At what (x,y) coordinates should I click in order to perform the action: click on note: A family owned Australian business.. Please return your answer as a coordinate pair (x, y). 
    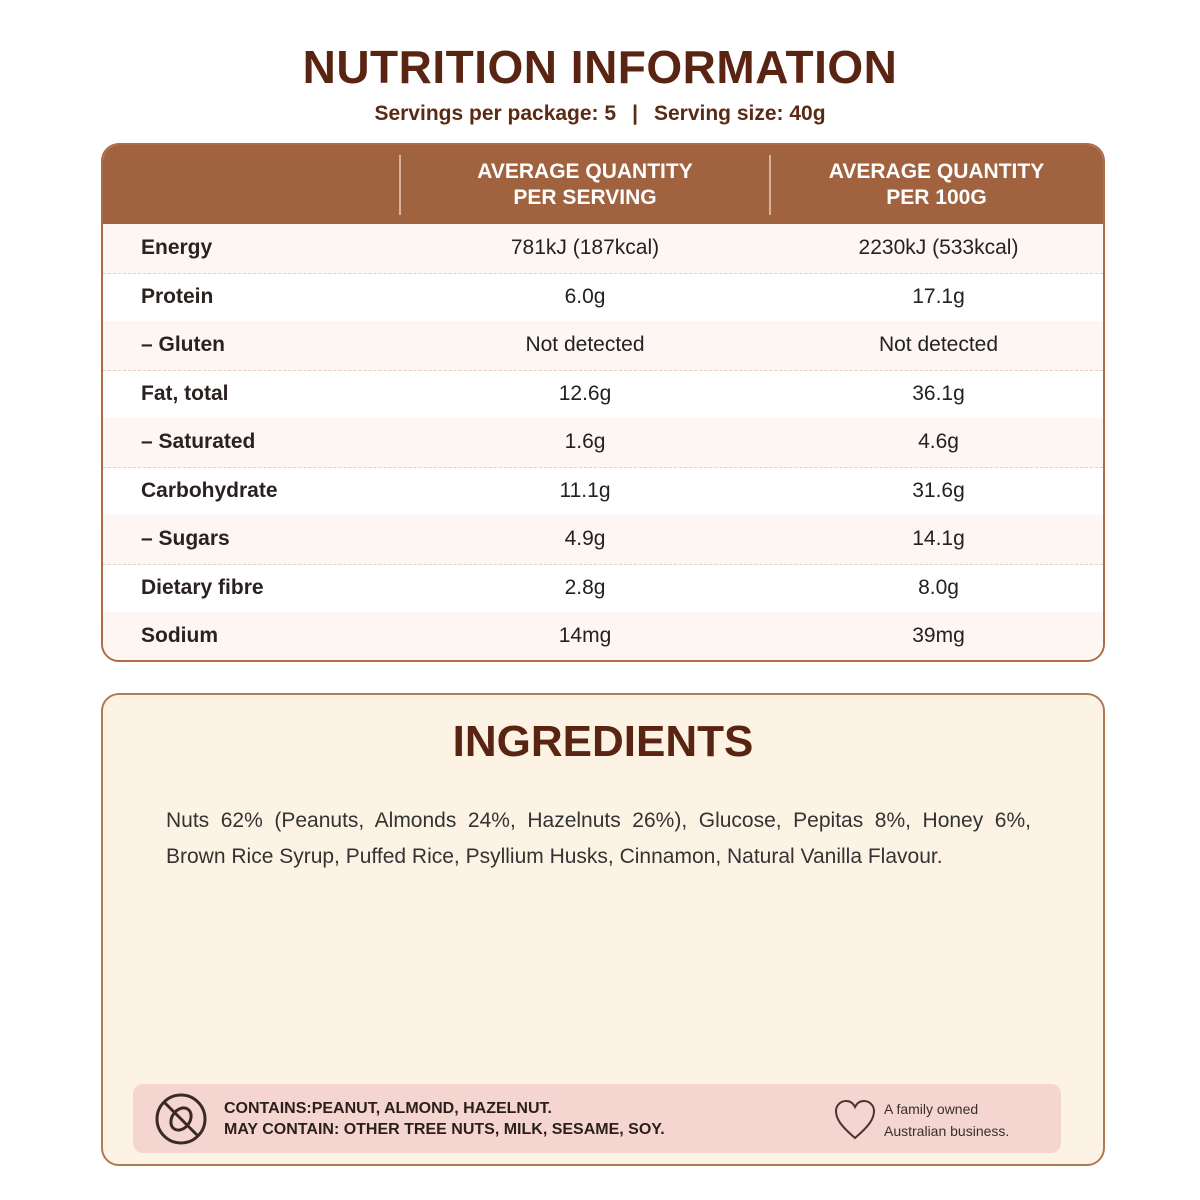
    Looking at the image, I should click on (947, 1120).